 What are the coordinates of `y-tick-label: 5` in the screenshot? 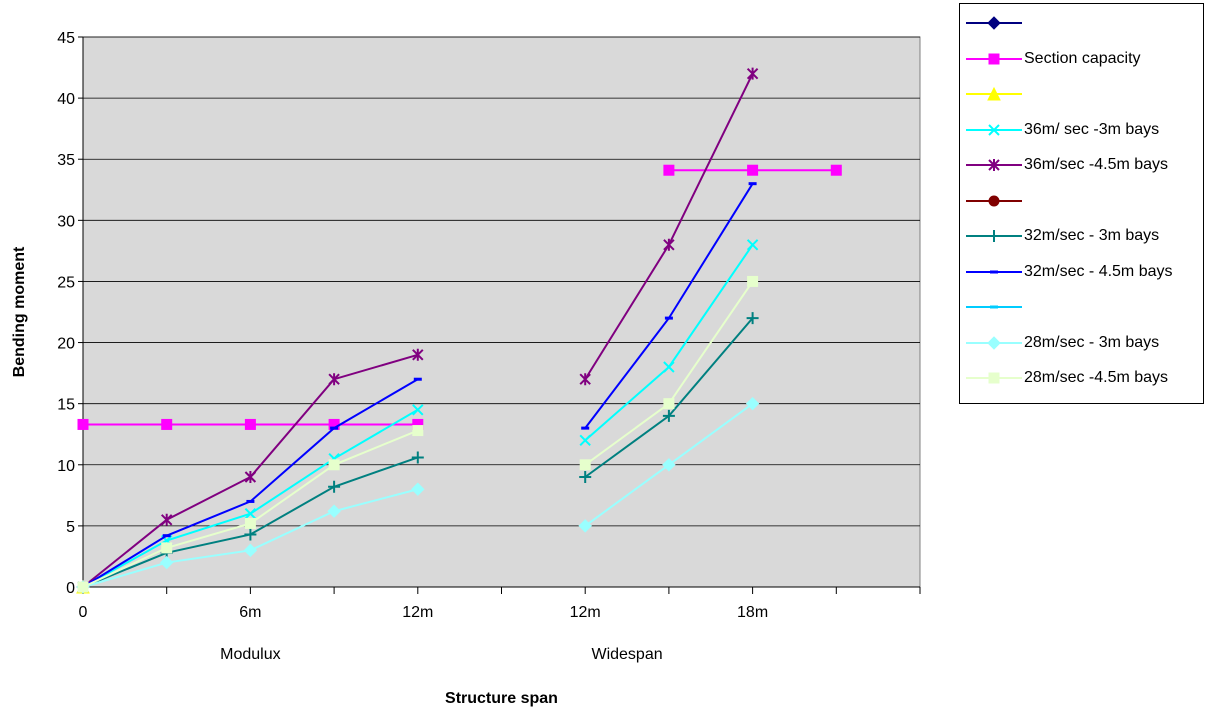 It's located at (70, 527).